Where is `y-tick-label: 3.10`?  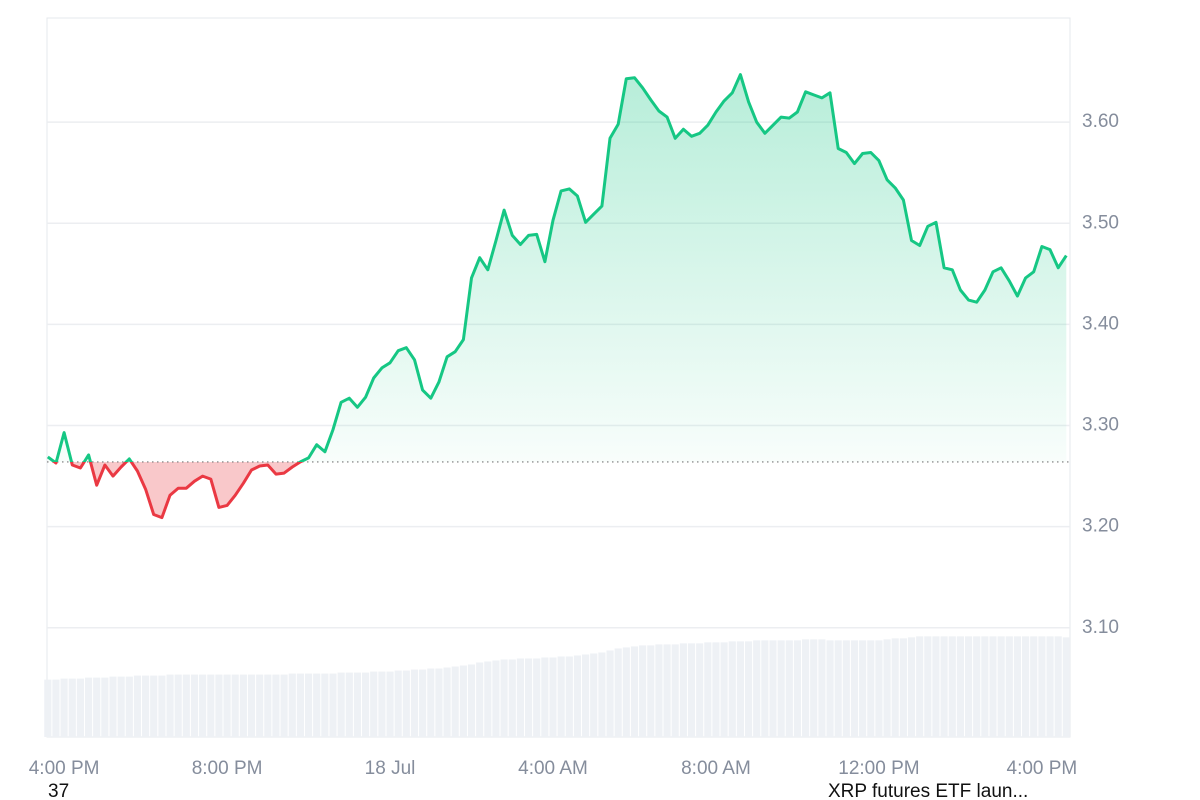
y-tick-label: 3.10 is located at coordinates (1100, 627).